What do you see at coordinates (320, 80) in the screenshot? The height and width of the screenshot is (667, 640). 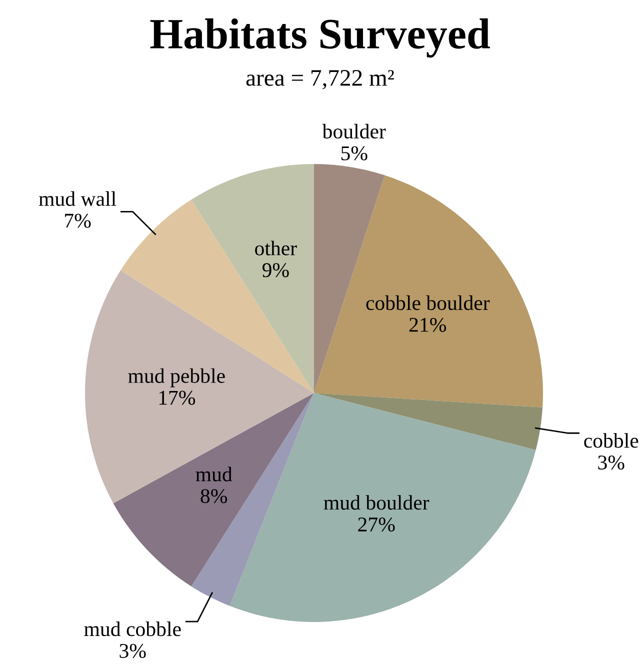 I see `chart-subtitle: area = 7,722 m²` at bounding box center [320, 80].